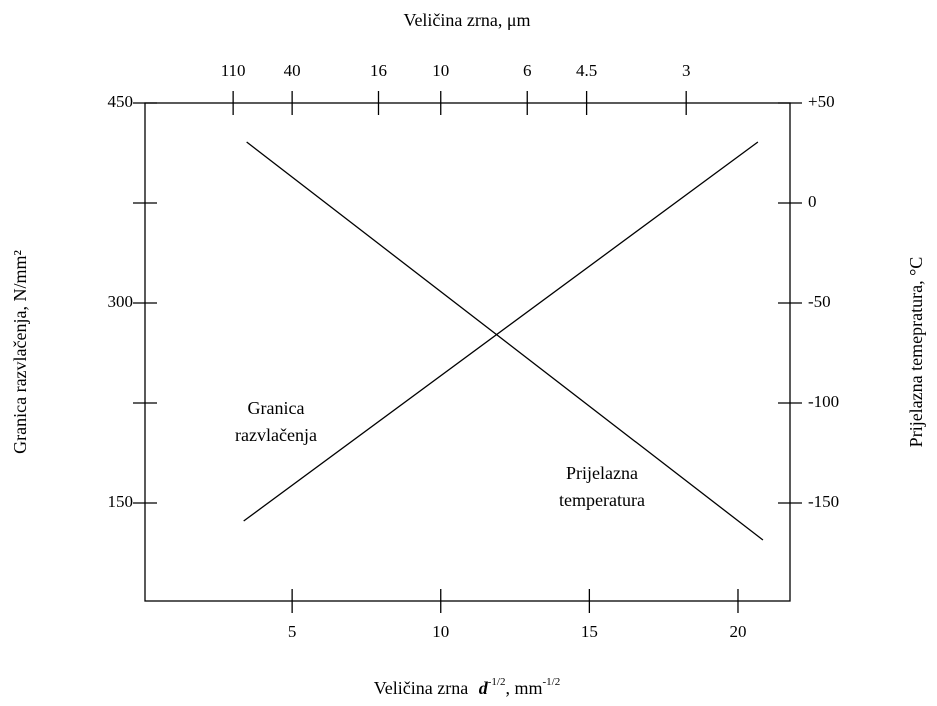 This screenshot has width=937, height=706. What do you see at coordinates (421, 688) in the screenshot?
I see `x-title-text: Veličina zrna` at bounding box center [421, 688].